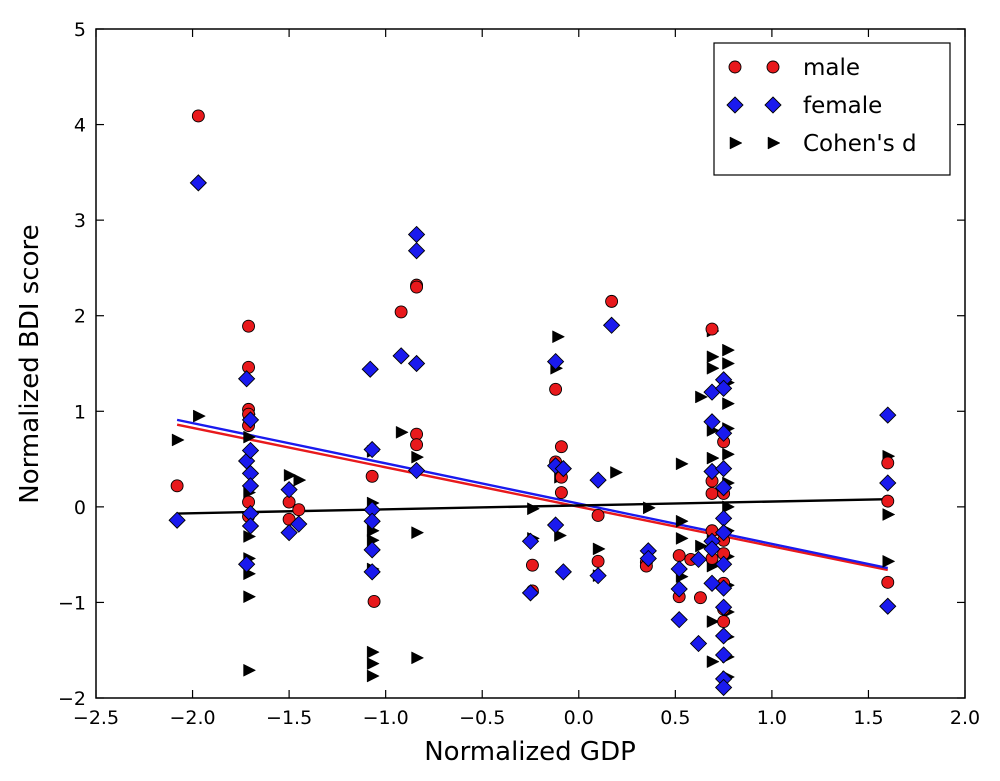 The image size is (1000, 781). What do you see at coordinates (530, 752) in the screenshot?
I see `x-axis-label: Normalized GDP` at bounding box center [530, 752].